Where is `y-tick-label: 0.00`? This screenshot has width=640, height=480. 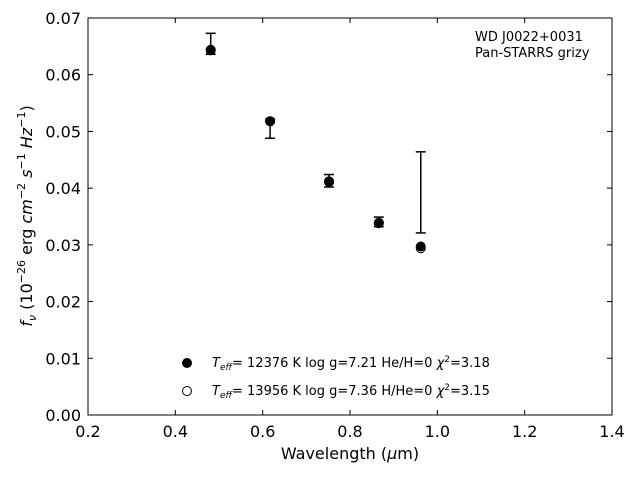
y-tick-label: 0.00 is located at coordinates (63, 415).